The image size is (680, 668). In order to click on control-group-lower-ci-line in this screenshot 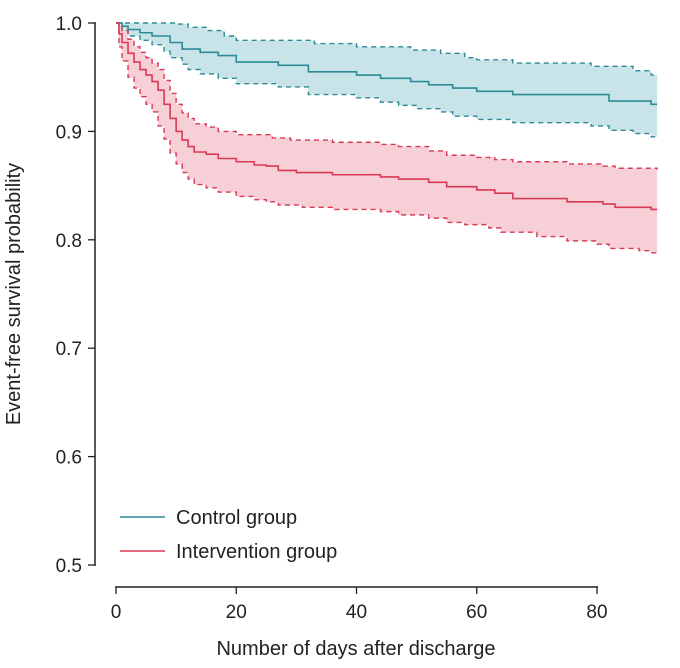, I will do `click(387, 80)`.